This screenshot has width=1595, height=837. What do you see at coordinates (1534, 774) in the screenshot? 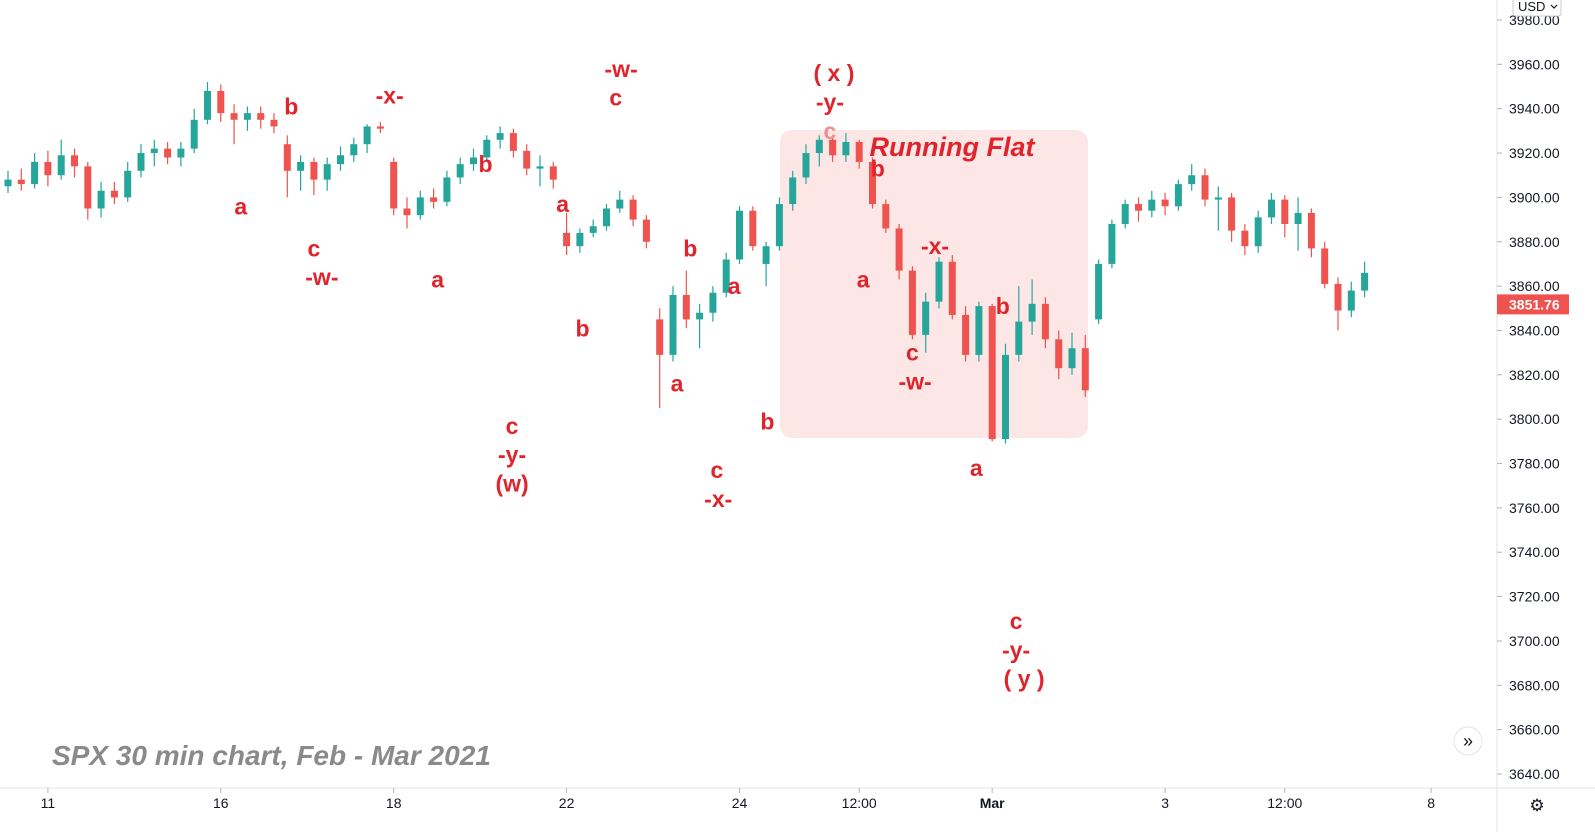
I see `price-tick-label: 3640.00` at bounding box center [1534, 774].